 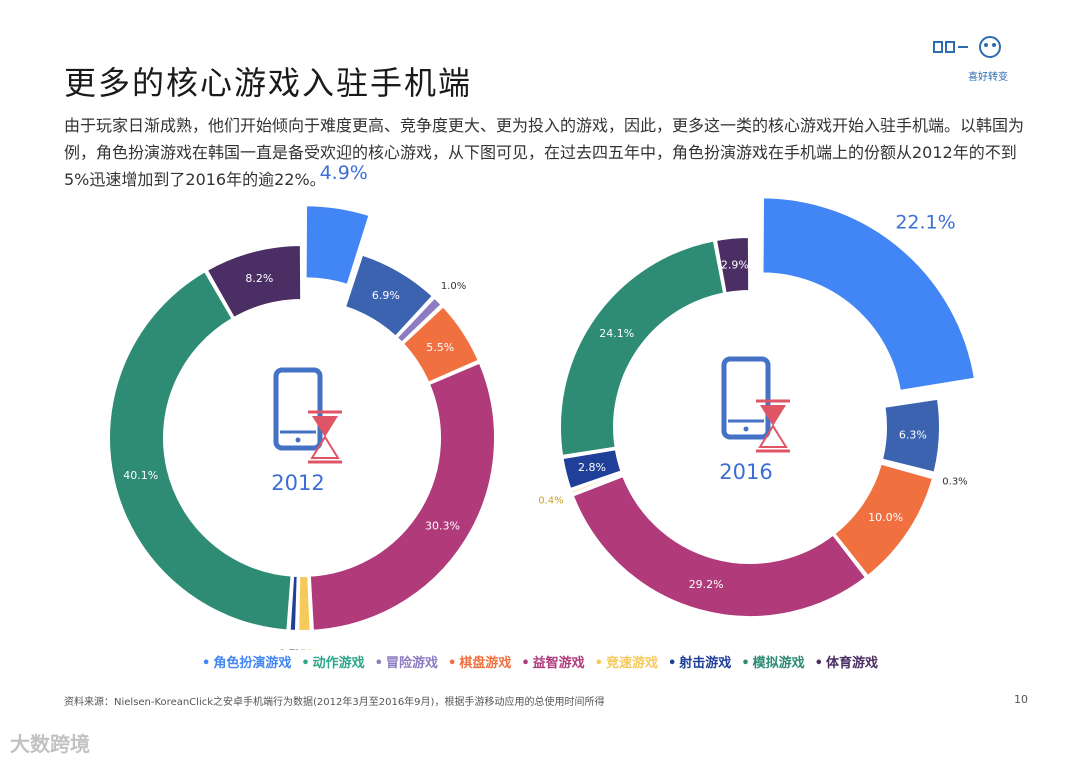 What do you see at coordinates (291, 649) in the screenshot?
I see `slice-label-2012-shooting: 0.7%` at bounding box center [291, 649].